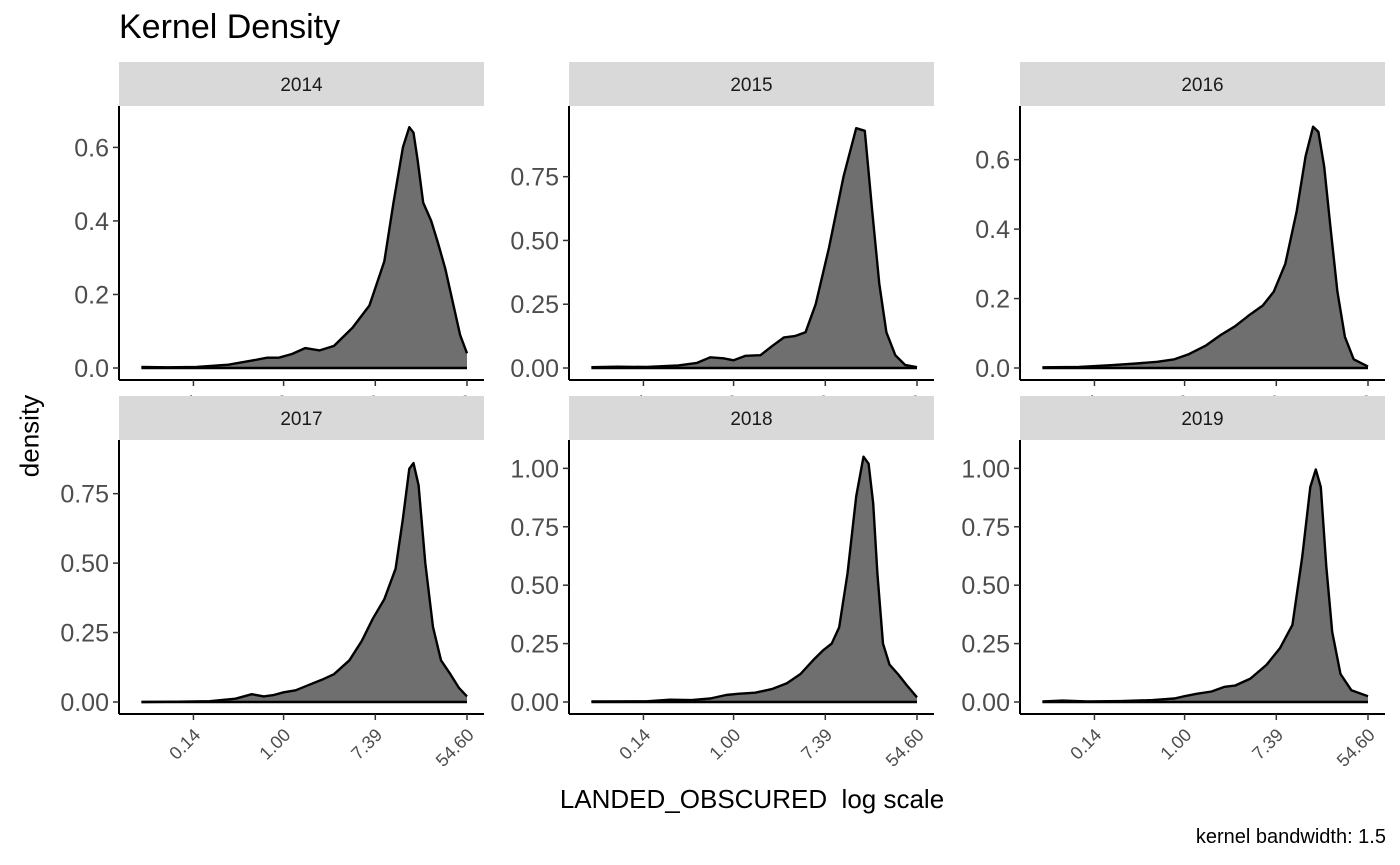 Image resolution: width=1400 pixels, height=865 pixels. Describe the element at coordinates (1085, 744) in the screenshot. I see `x-tick-label-2019: 0.14` at that location.